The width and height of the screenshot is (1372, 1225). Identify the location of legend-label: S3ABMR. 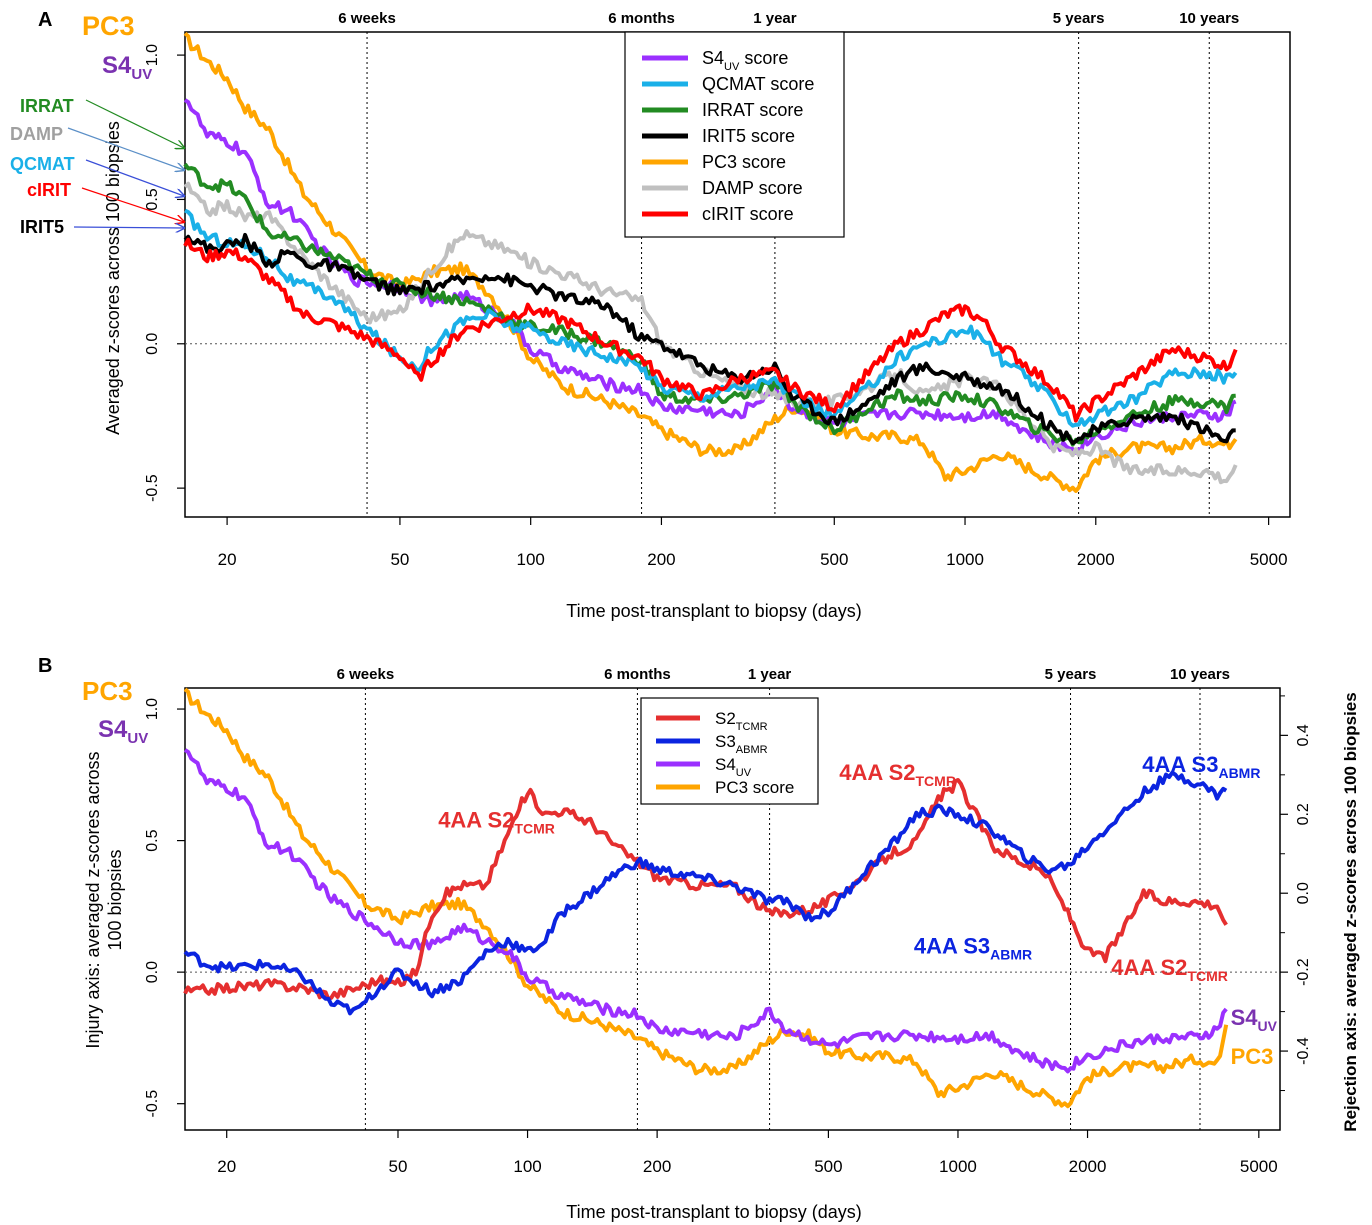
(741, 744).